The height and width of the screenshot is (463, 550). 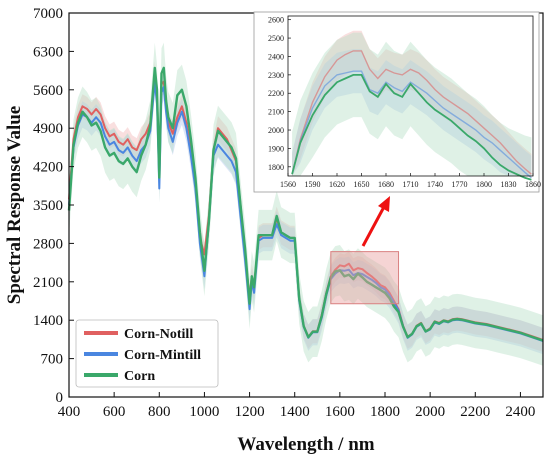 What do you see at coordinates (114, 412) in the screenshot?
I see `x-tick-label: 600` at bounding box center [114, 412].